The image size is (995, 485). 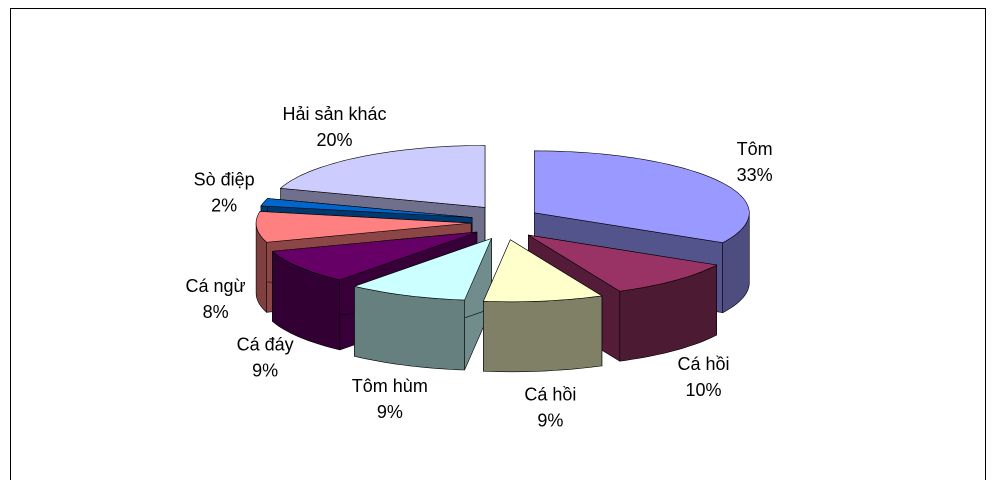 I want to click on slice-label: Tôm, so click(x=755, y=149).